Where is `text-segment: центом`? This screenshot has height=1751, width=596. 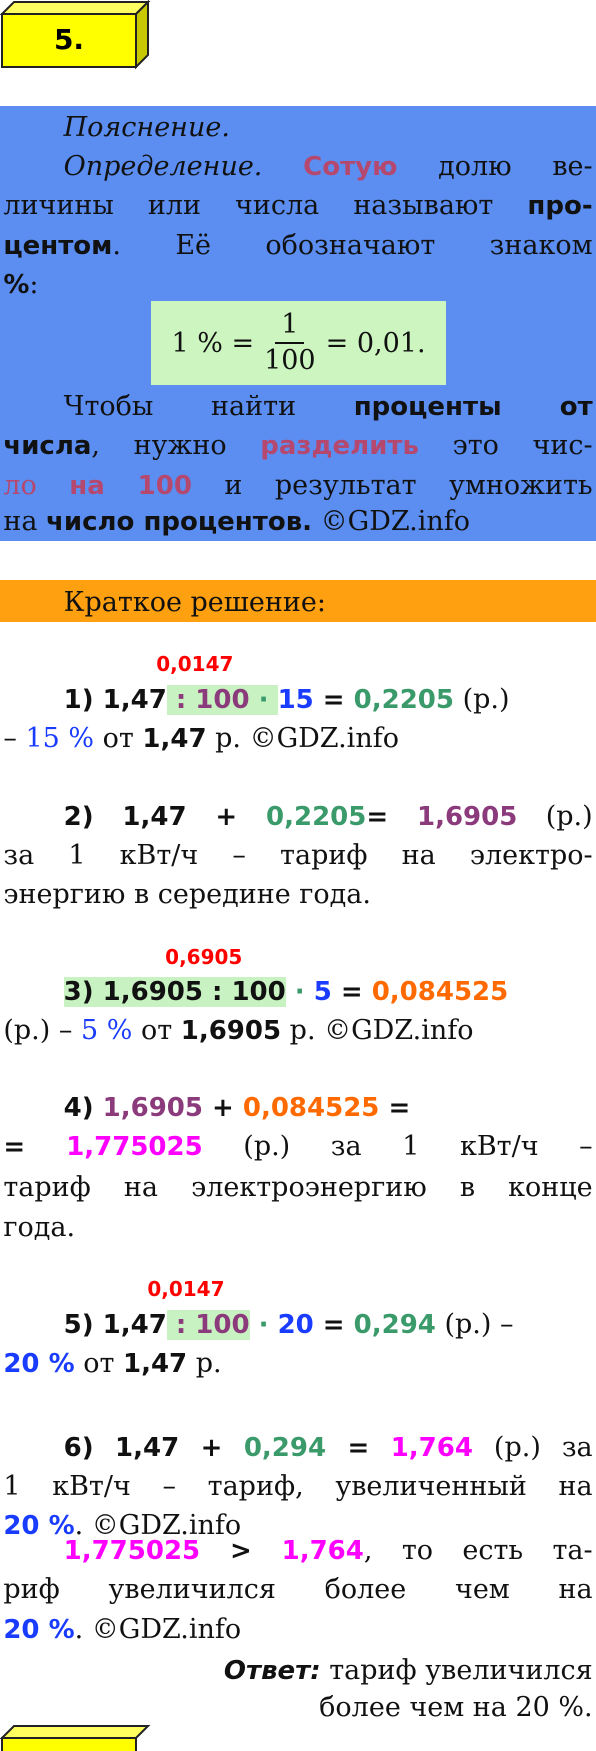 text-segment: центом is located at coordinates (58, 245).